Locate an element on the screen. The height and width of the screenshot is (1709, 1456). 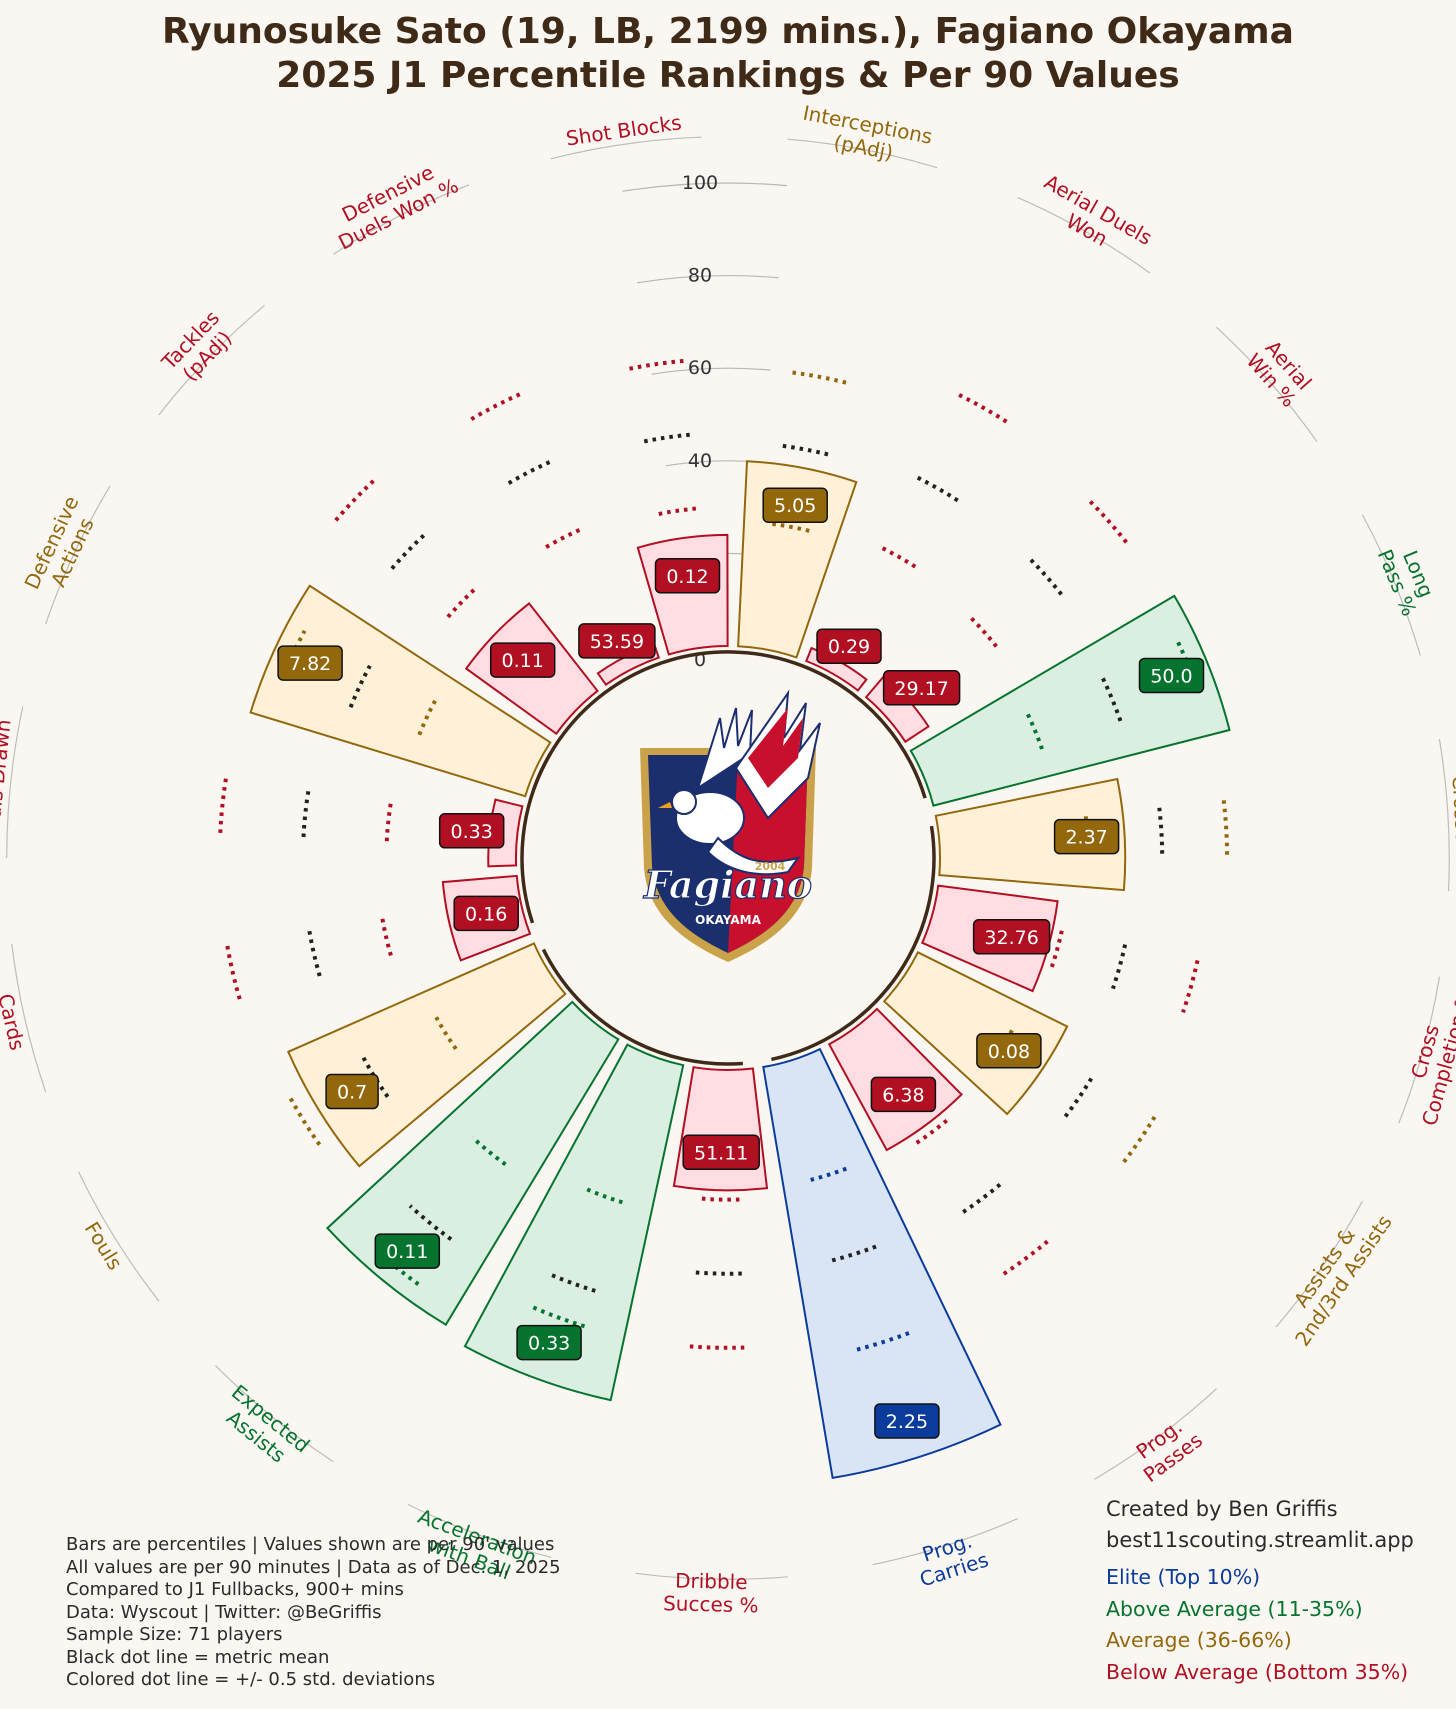
credit-site: best11scouting.streamlit.app is located at coordinates (1260, 1540).